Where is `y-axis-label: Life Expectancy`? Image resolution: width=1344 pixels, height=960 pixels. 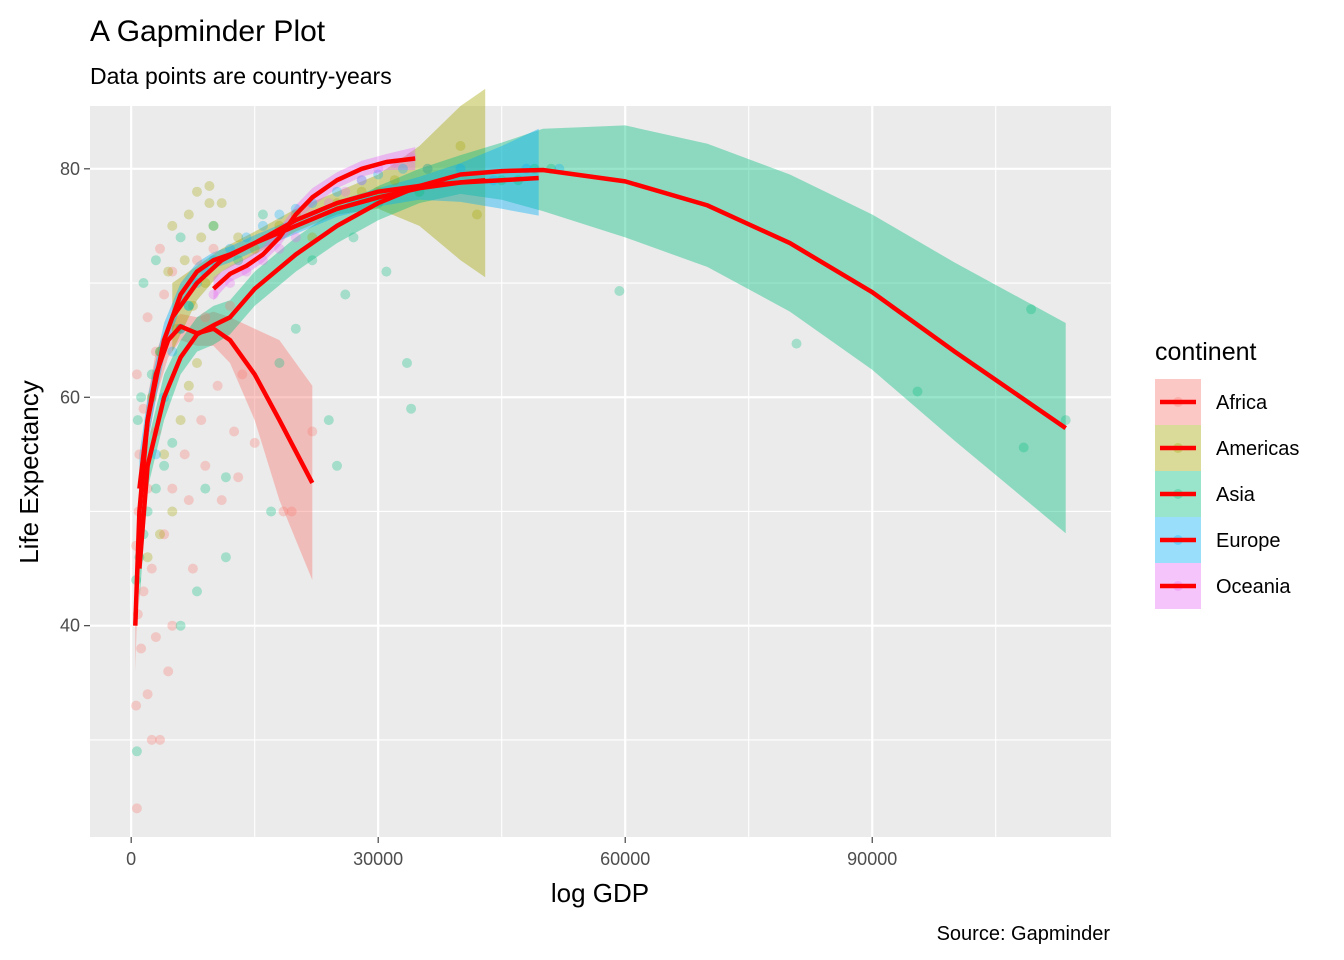
y-axis-label: Life Expectancy is located at coordinates (29, 472).